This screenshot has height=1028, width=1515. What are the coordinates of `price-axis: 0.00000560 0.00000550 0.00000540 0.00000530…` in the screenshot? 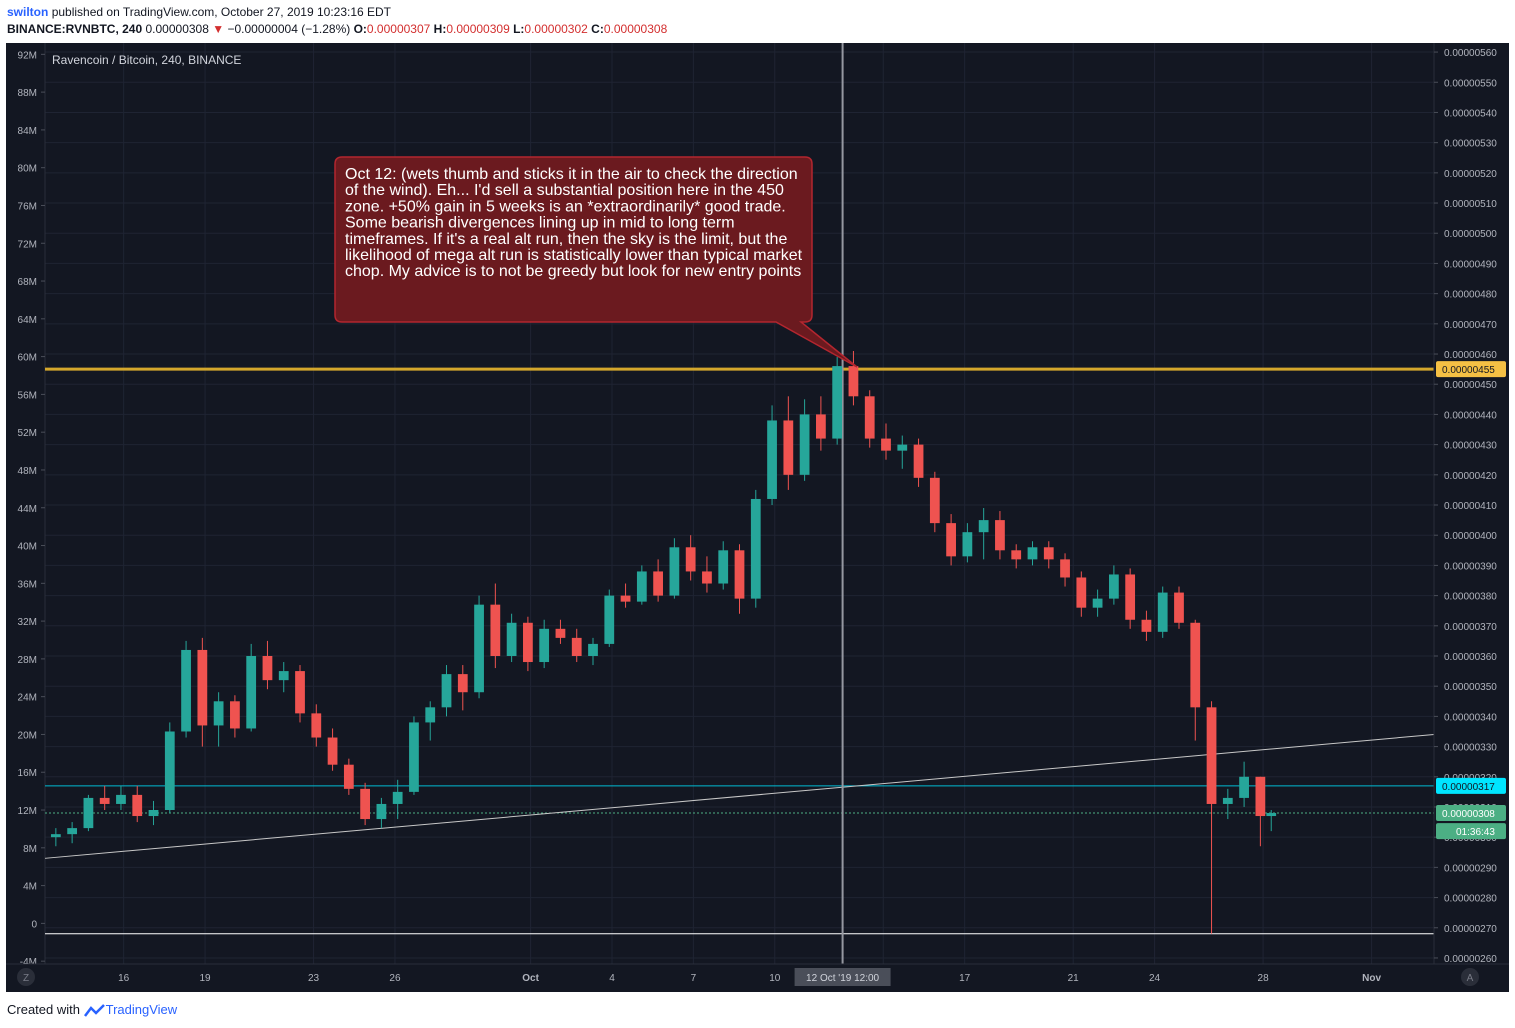 It's located at (1471, 517).